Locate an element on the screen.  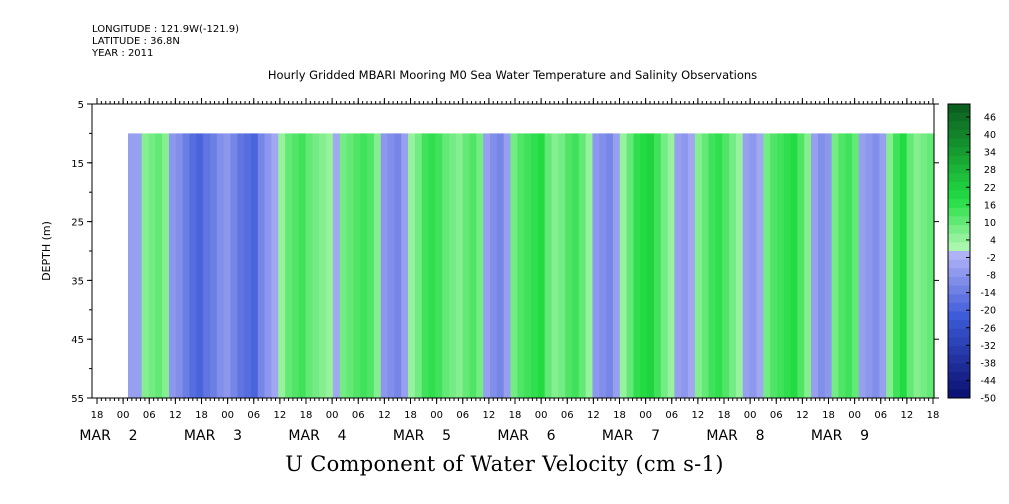
colorbar-label: 28 is located at coordinates (990, 170).